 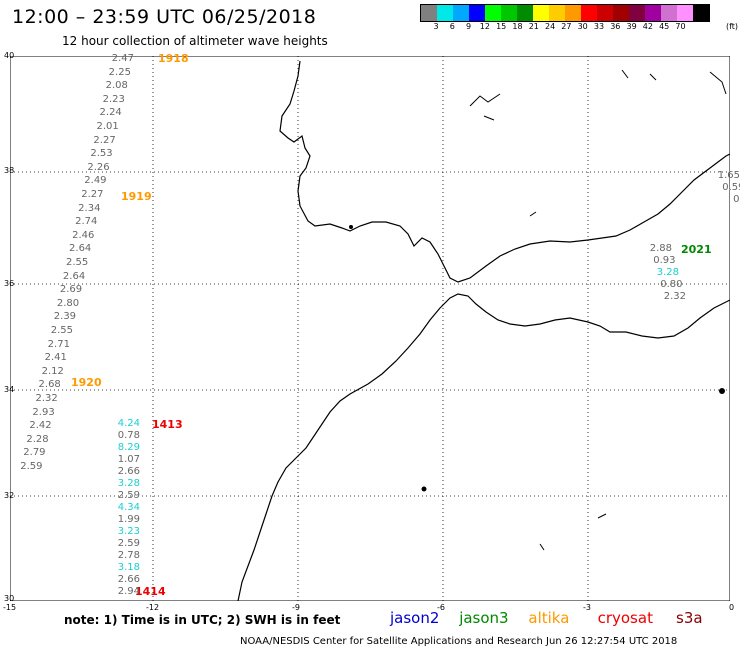 I want to click on wave-height-value: 2.66, so click(x=128, y=579).